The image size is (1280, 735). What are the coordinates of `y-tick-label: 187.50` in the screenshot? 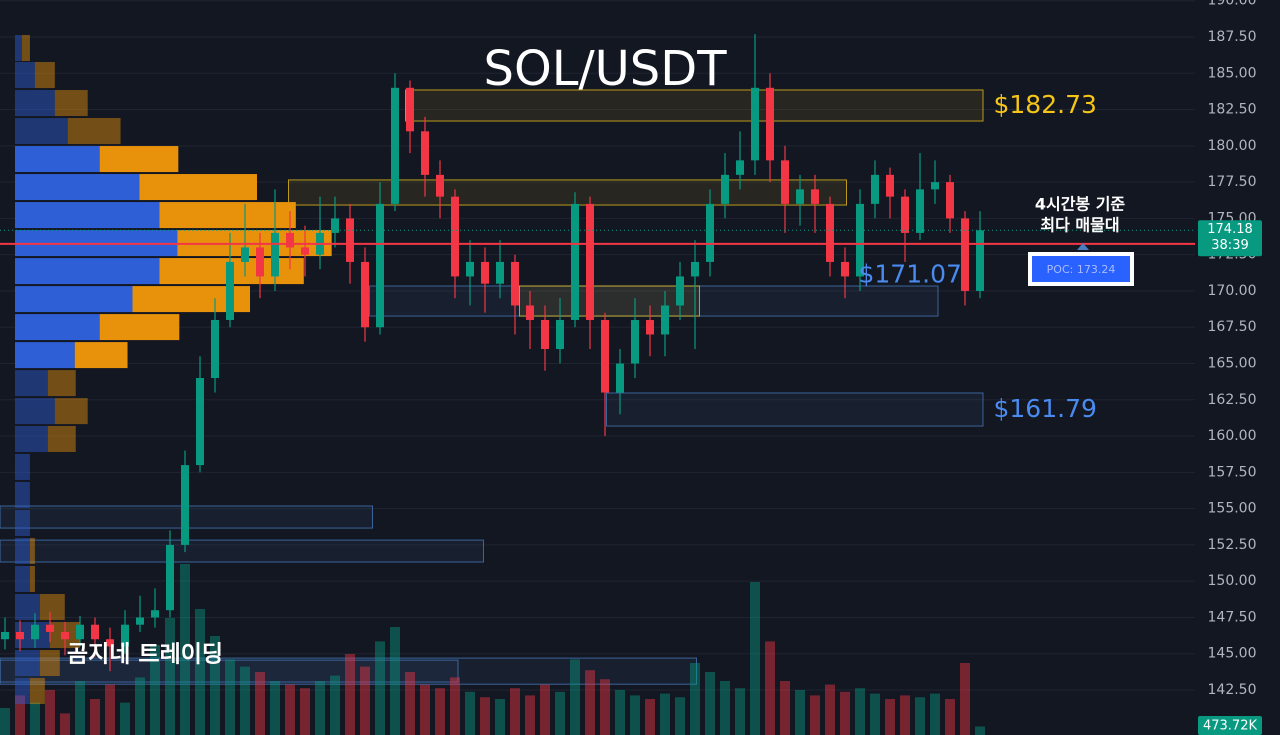 It's located at (1232, 37).